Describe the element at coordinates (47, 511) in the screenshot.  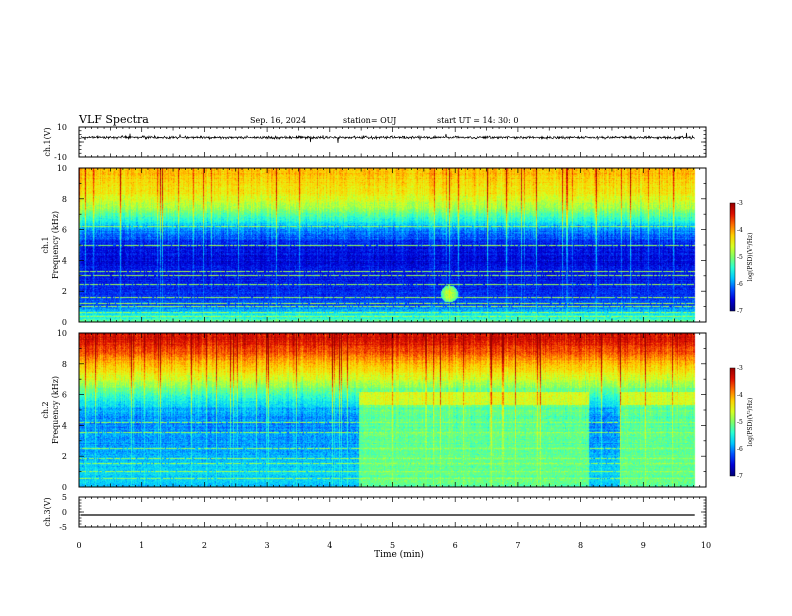
I see `ch3-waveform-ylabel: ch.3(V)` at that location.